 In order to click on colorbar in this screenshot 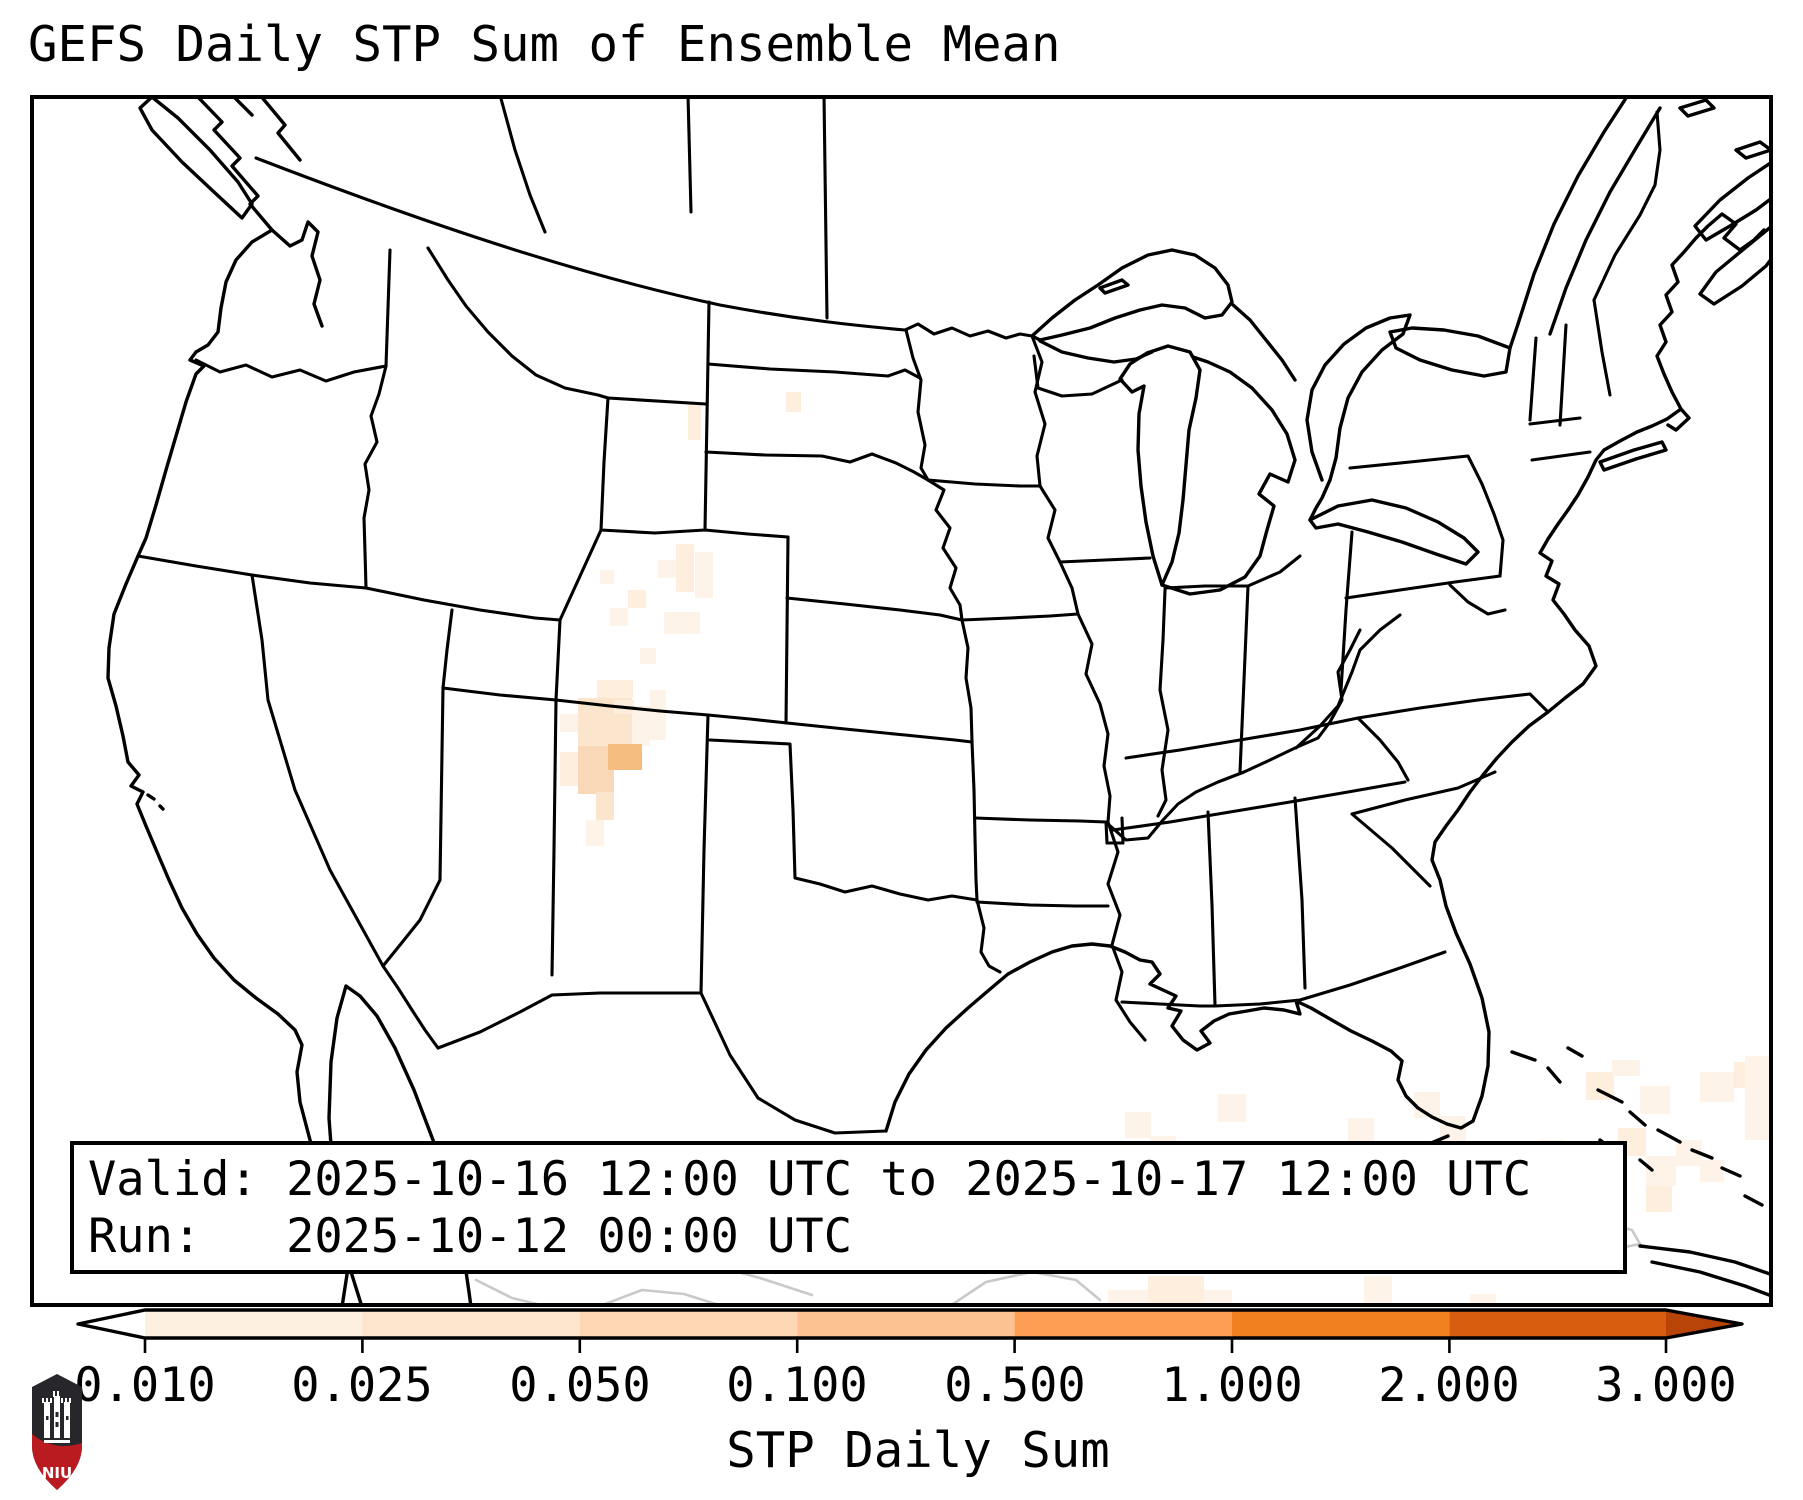, I will do `click(910, 1330)`.